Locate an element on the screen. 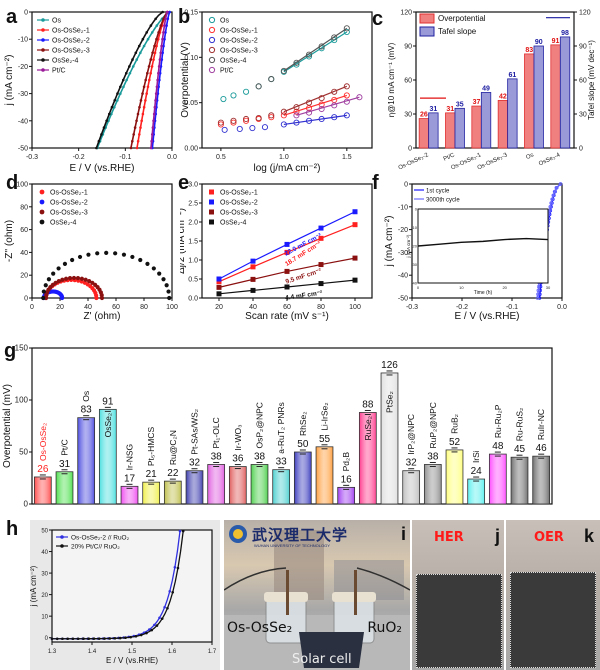 The height and width of the screenshot is (670, 600). x-axis-label: log (j/mA cm⁻²) is located at coordinates (287, 168).